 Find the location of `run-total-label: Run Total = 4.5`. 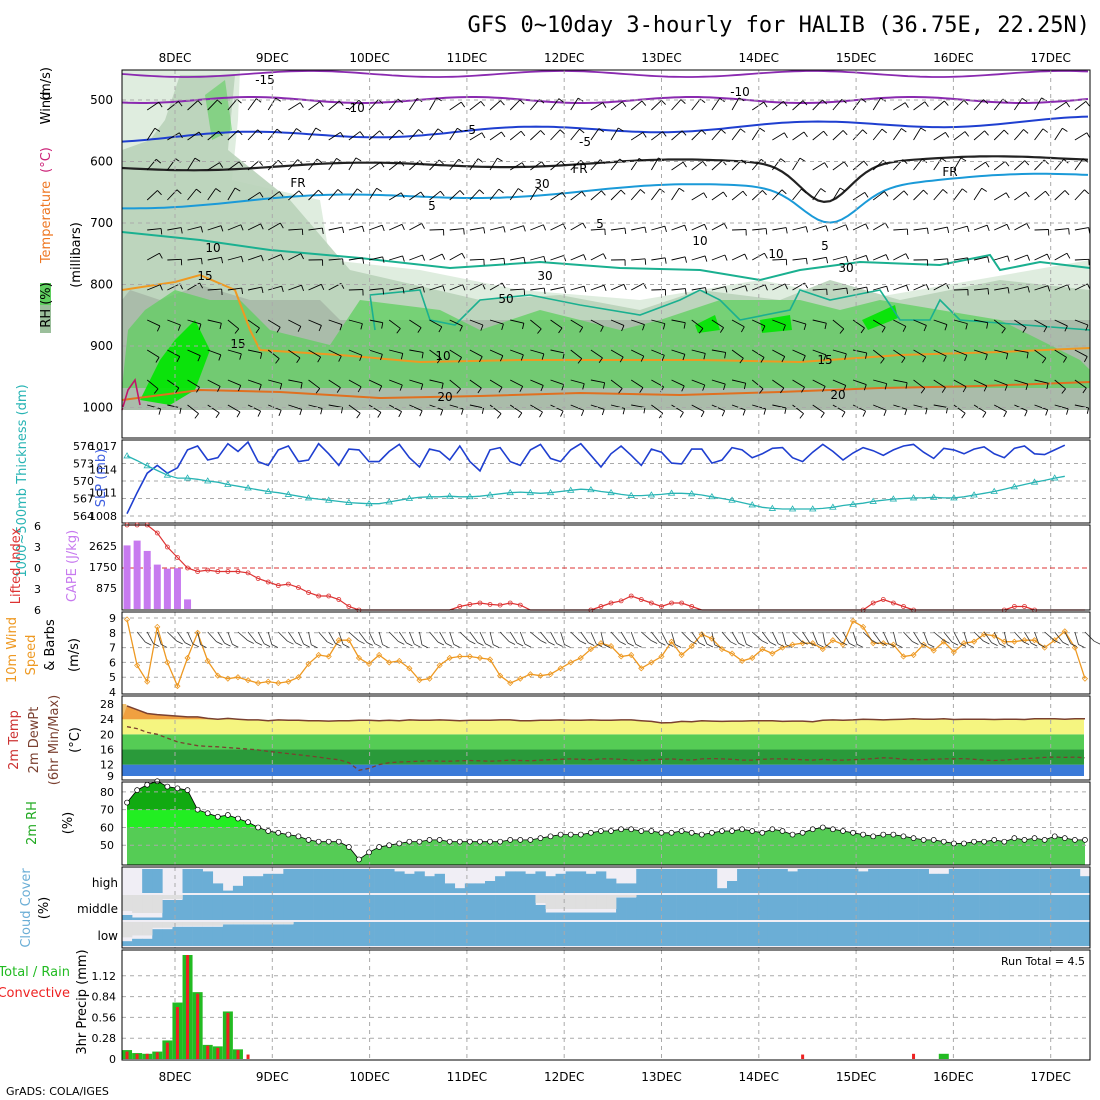

run-total-label: Run Total = 4.5 is located at coordinates (1043, 961).